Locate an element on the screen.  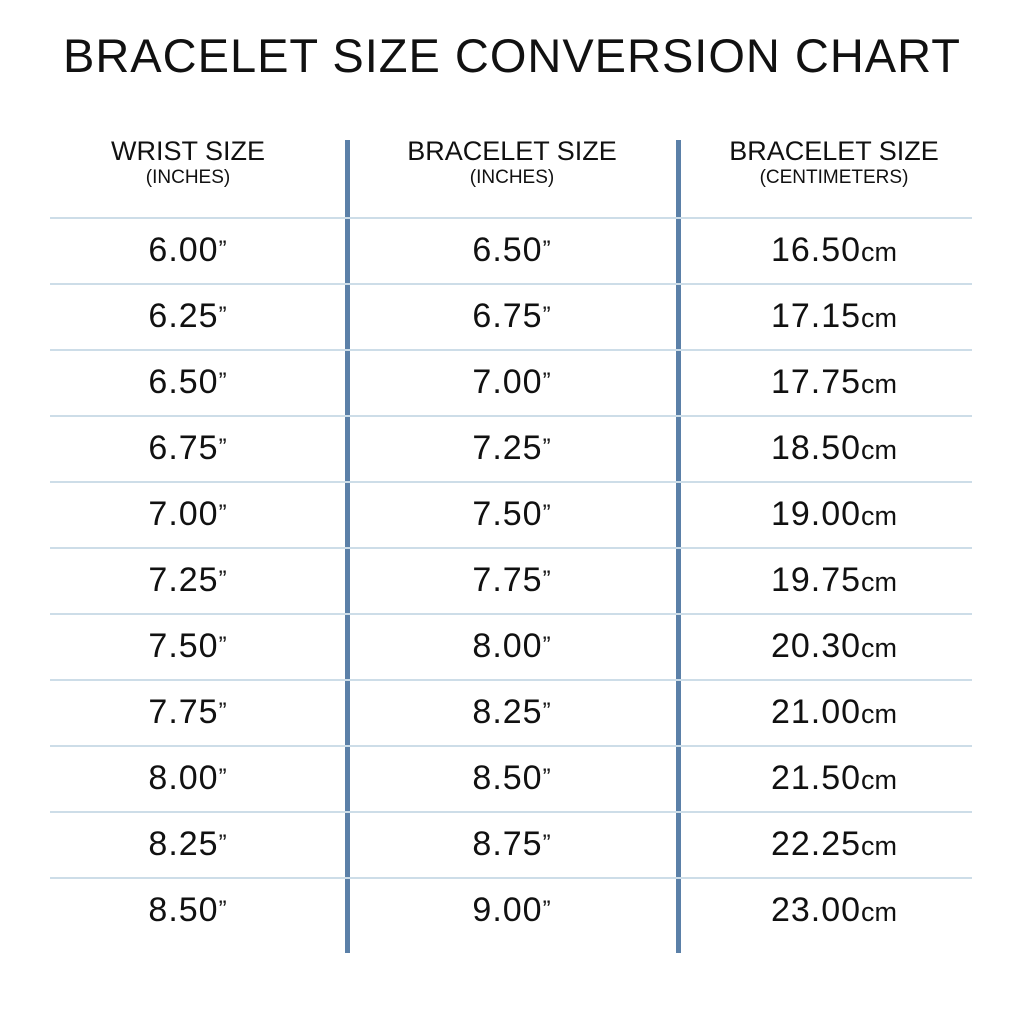
table-cell: 22.25cm is located at coordinates (834, 845).